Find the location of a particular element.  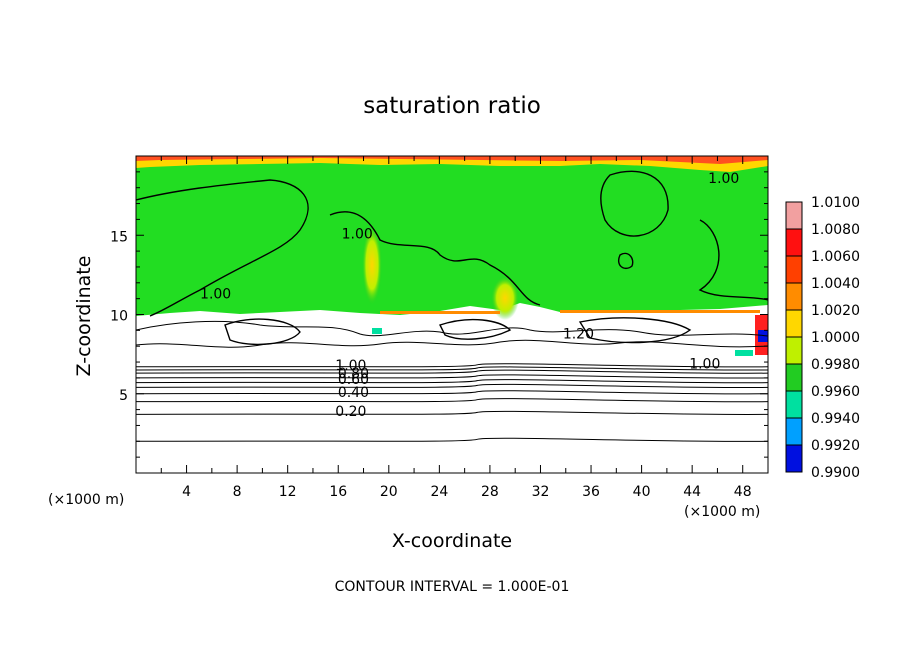

interface-band-orange-right is located at coordinates (660, 311).